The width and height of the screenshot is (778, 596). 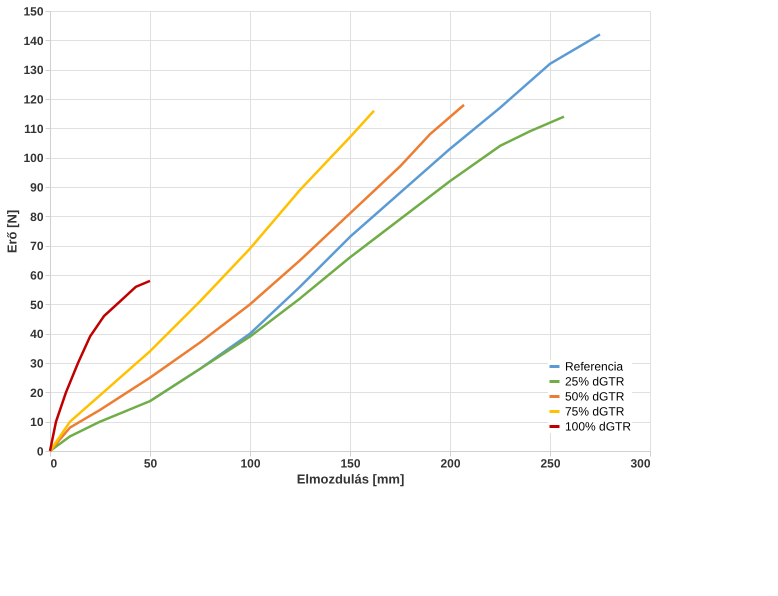 I want to click on y-tick-label: 150, so click(x=33, y=11).